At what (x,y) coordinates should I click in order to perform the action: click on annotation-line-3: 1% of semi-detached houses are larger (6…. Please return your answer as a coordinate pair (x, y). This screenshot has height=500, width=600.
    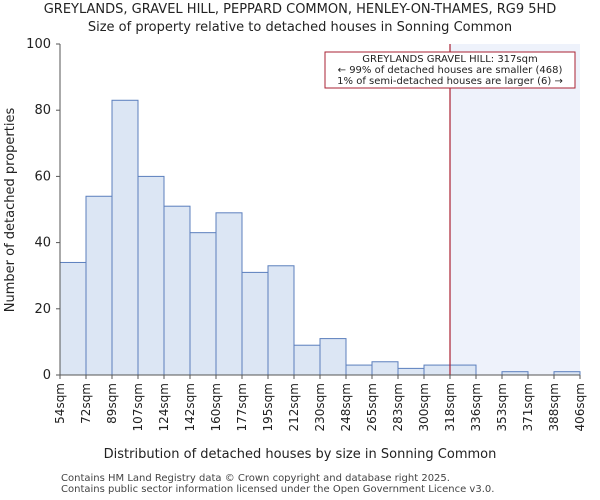
    Looking at the image, I should click on (450, 81).